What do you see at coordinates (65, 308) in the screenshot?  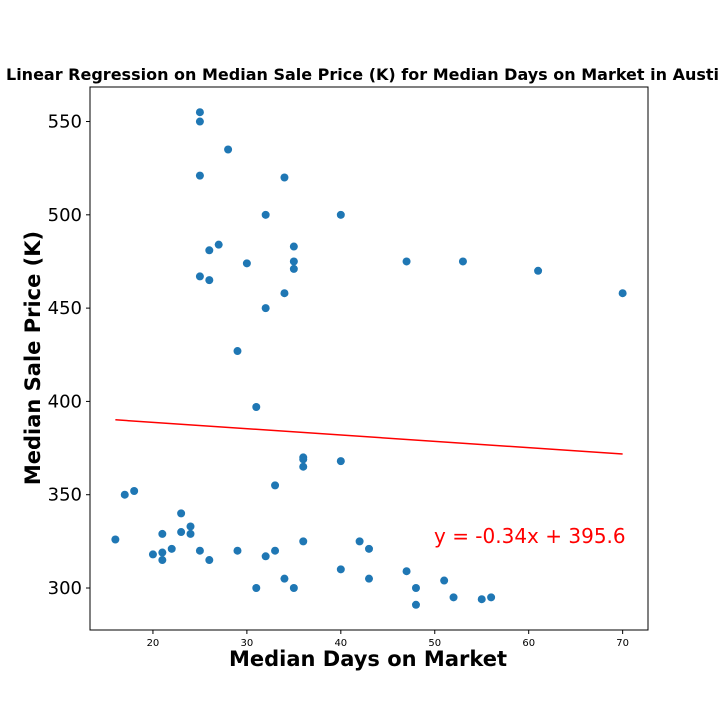 I see `y-tick-label: 450` at bounding box center [65, 308].